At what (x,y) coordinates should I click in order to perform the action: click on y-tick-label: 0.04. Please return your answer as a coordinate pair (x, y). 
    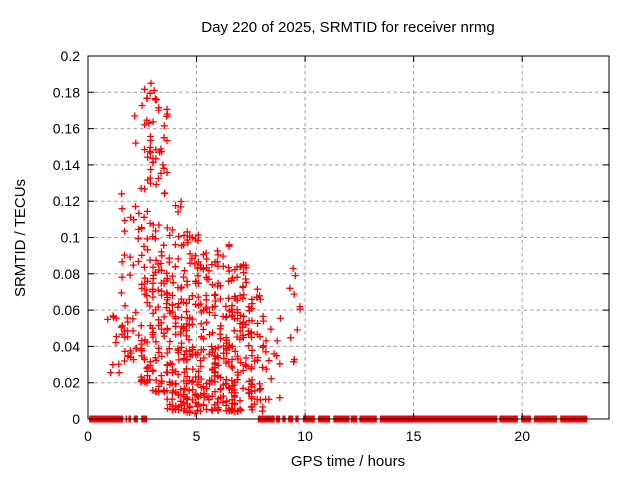
    Looking at the image, I should click on (66, 346).